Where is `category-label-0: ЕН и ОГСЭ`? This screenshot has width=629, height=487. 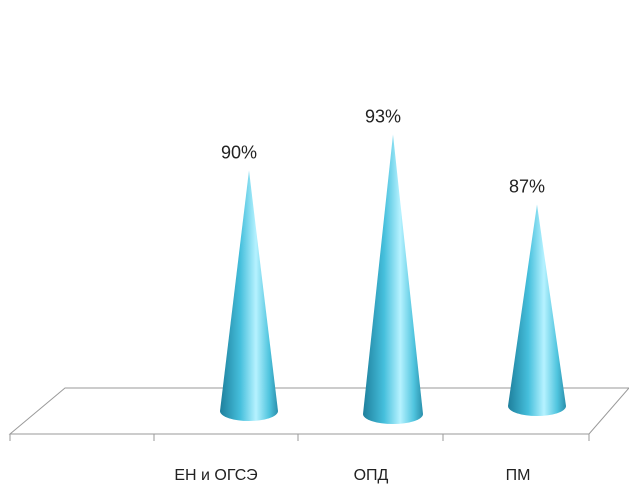
category-label-0: ЕН и ОГСЭ is located at coordinates (215, 475).